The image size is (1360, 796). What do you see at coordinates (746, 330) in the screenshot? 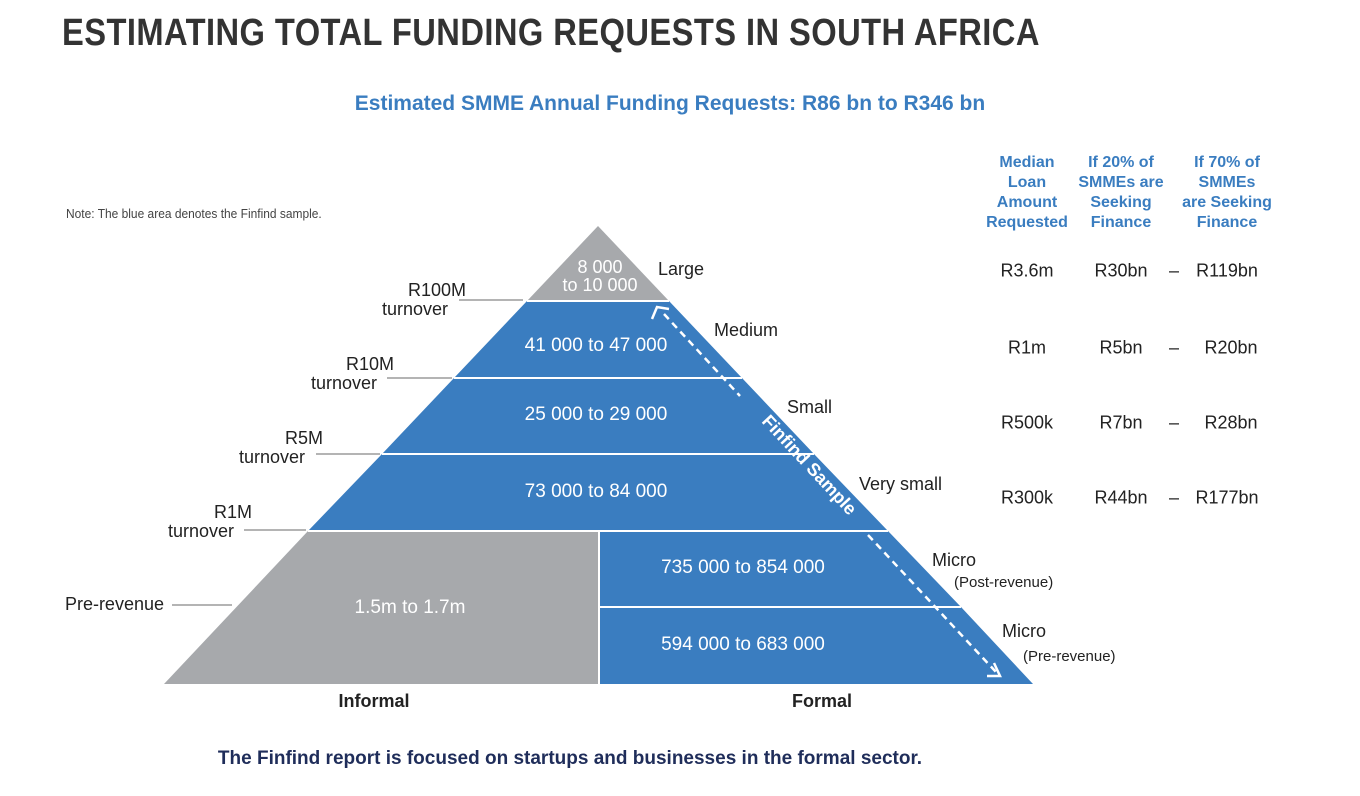
I see `tier-medium-label: Medium` at bounding box center [746, 330].